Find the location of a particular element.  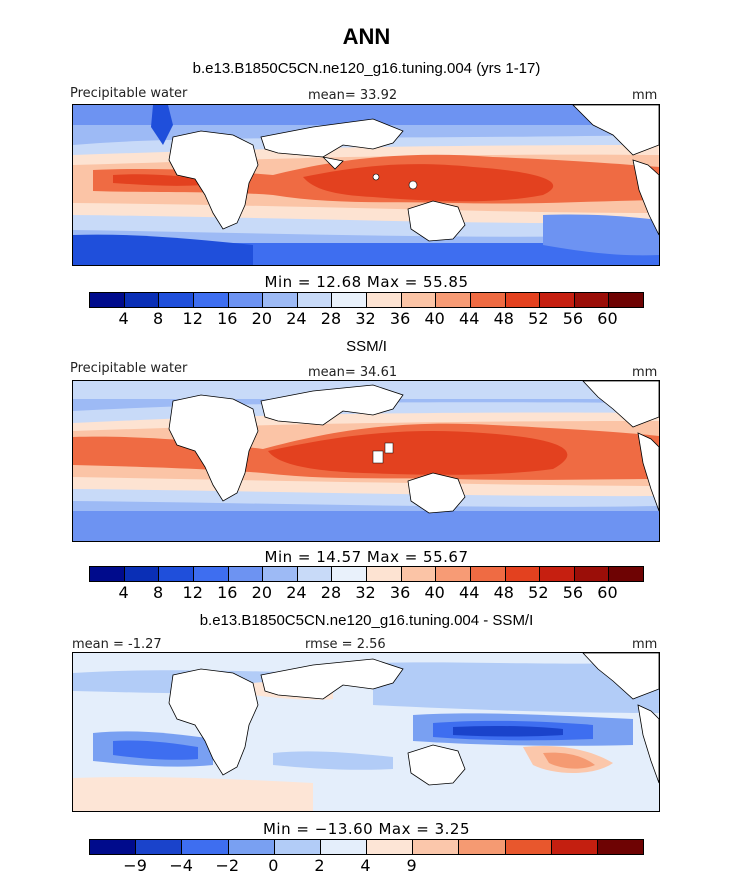

panel2-colorbar-tick-label: 40 is located at coordinates (434, 592).